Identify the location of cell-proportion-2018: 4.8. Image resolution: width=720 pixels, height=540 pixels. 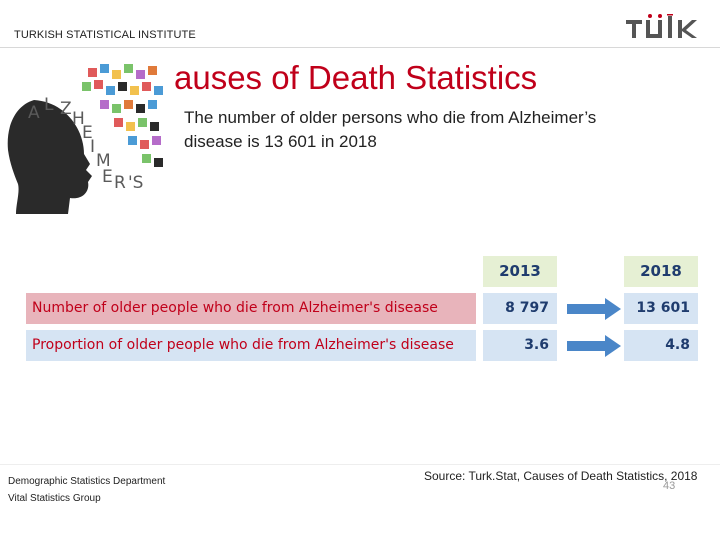
(661, 345).